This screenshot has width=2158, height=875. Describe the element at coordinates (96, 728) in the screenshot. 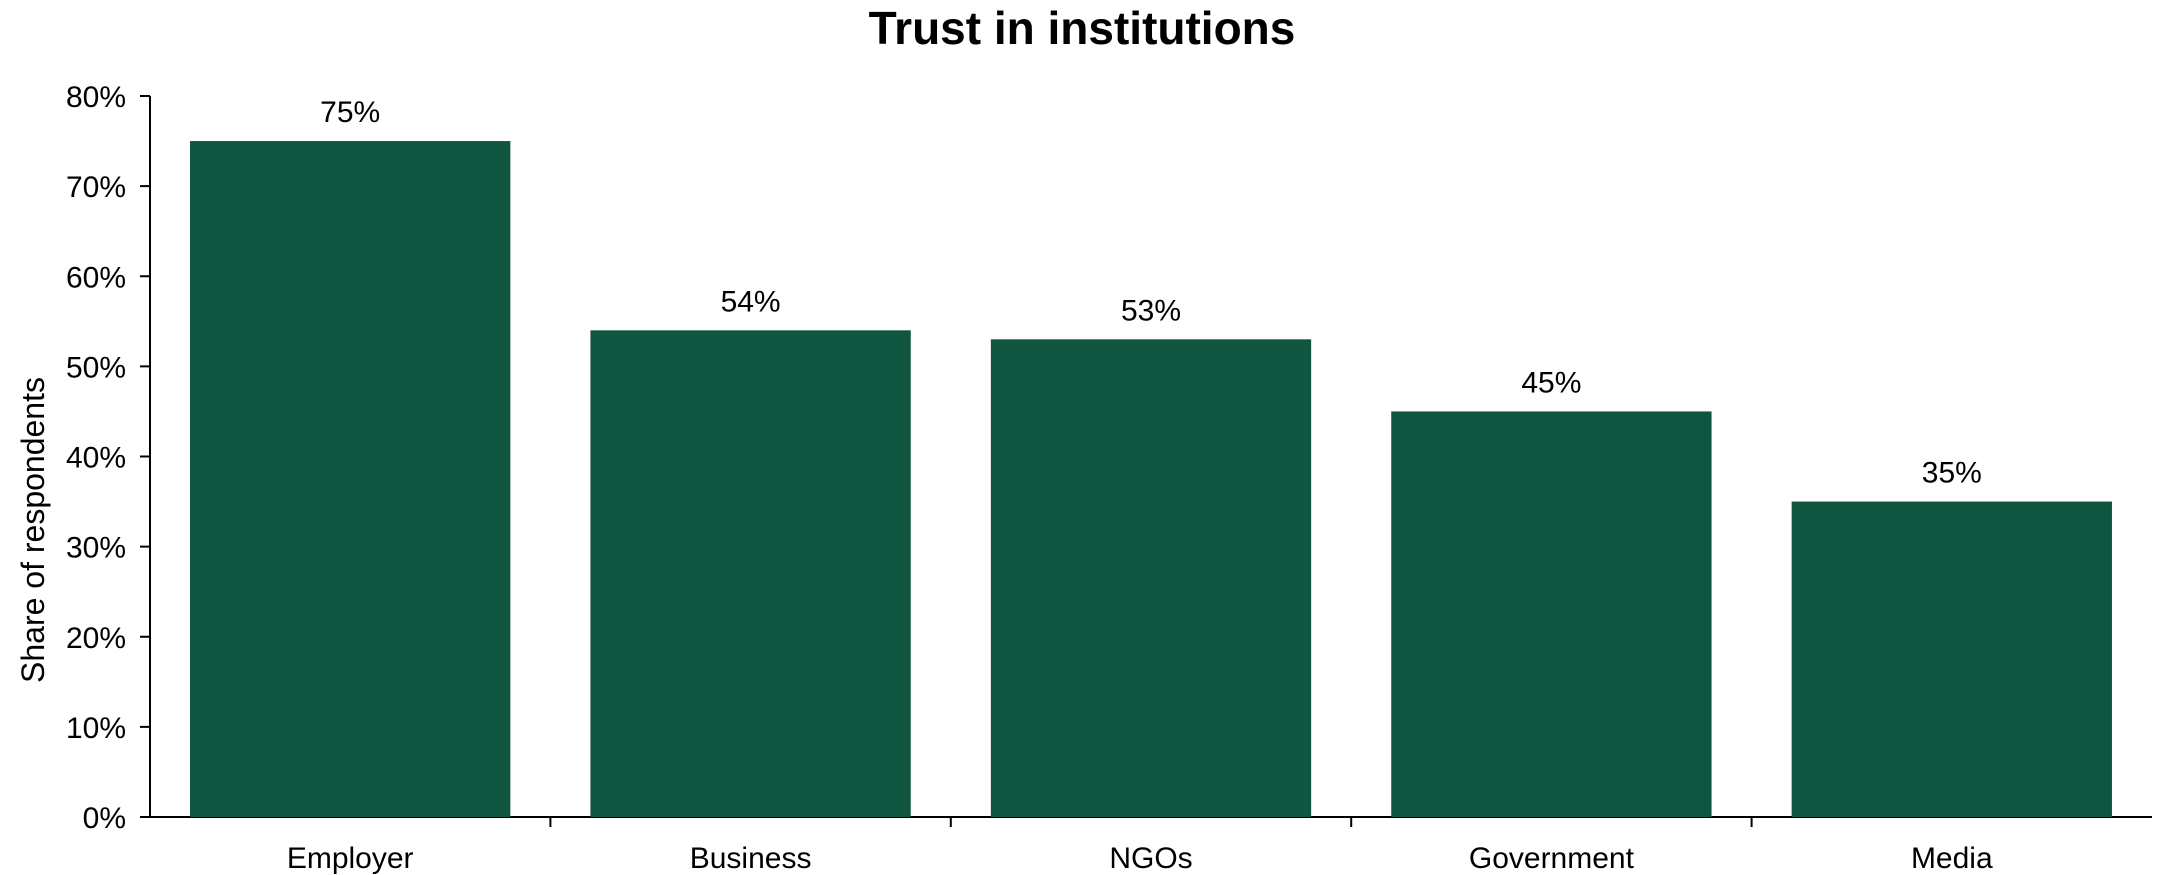

I see `y-tick-label: 10%` at that location.